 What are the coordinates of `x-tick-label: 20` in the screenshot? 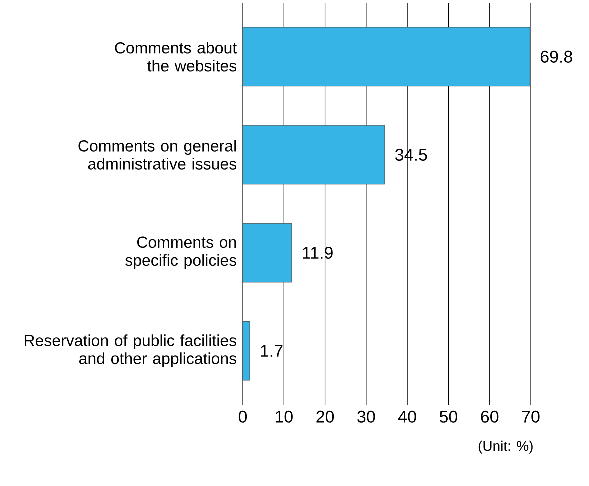 It's located at (325, 416).